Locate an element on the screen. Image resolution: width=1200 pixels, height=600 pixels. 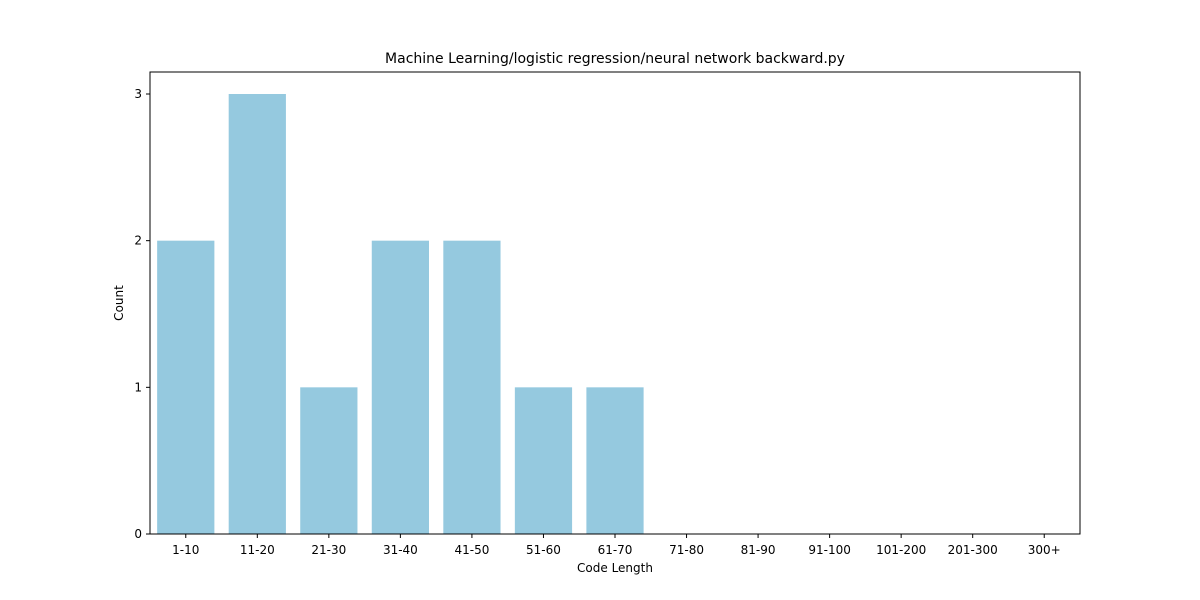
x-tick-label: 201-300 is located at coordinates (973, 550).